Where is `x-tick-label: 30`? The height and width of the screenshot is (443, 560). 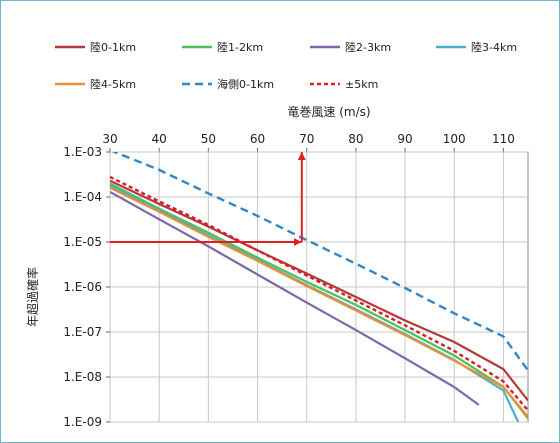
x-tick-label: 30 is located at coordinates (109, 139).